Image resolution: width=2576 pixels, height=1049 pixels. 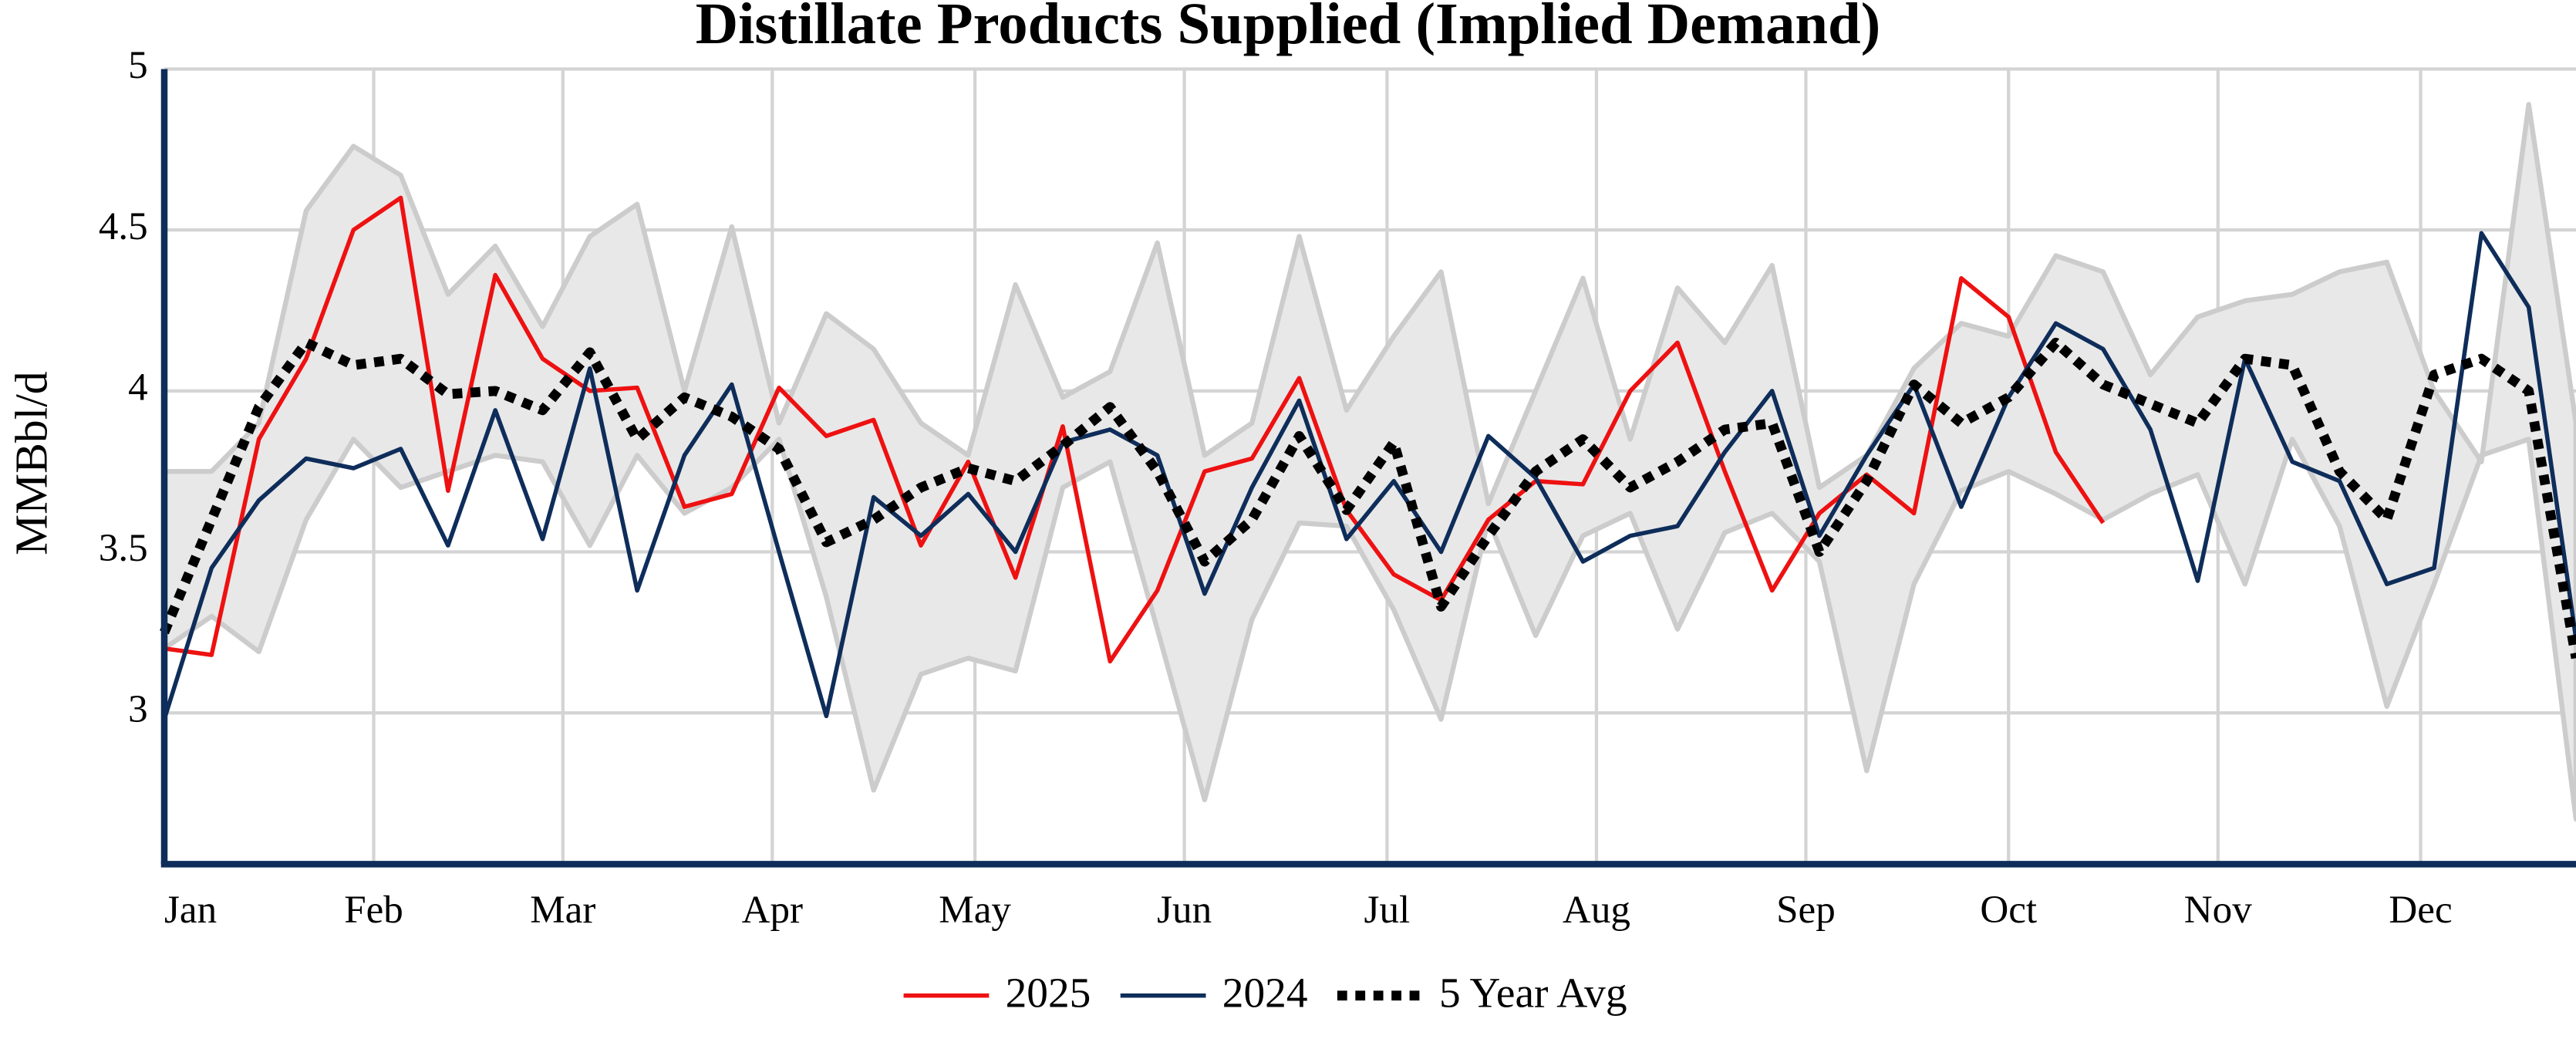 I want to click on x-tick-label: Jan, so click(x=190, y=910).